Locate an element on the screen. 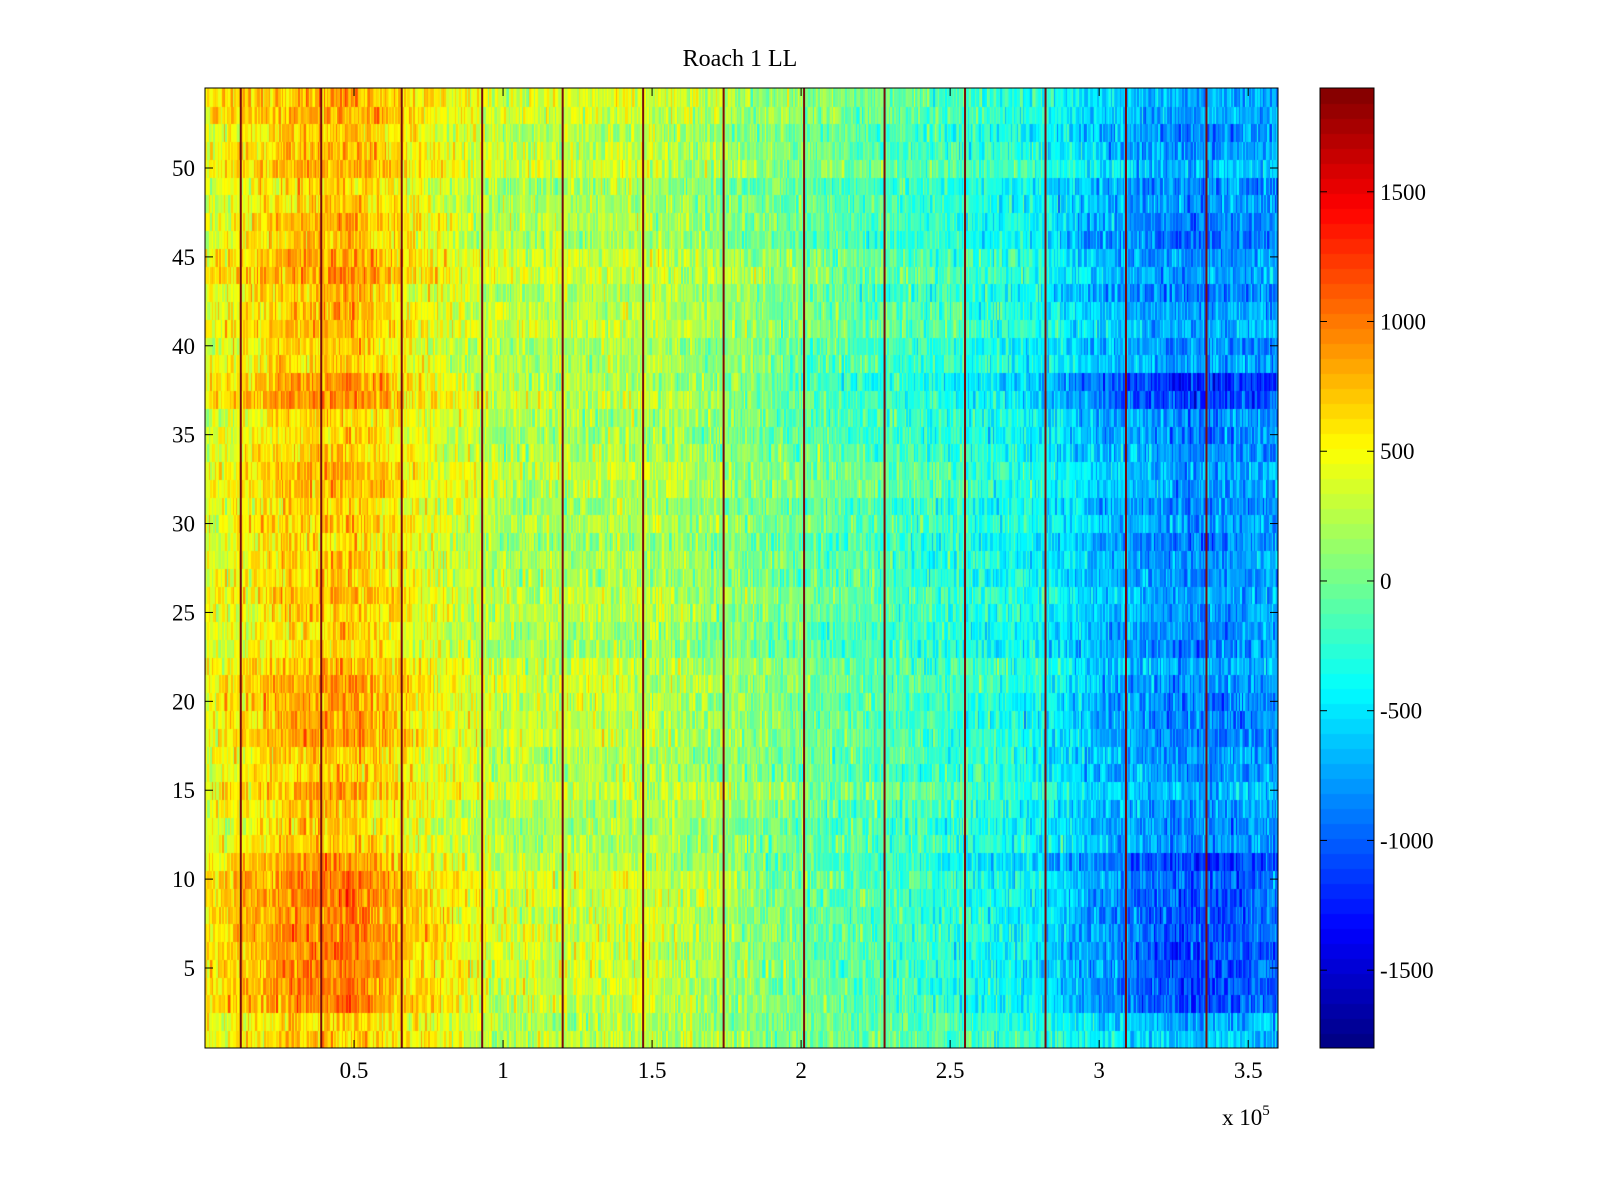 This screenshot has width=1600, height=1200. y-tick-label-2: 10 is located at coordinates (183, 879).